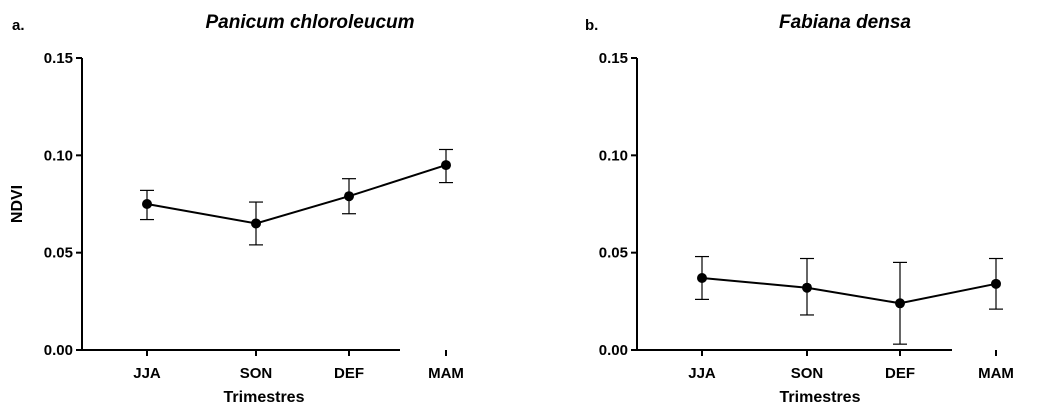 The width and height of the screenshot is (1057, 409). Describe the element at coordinates (845, 22) in the screenshot. I see `chart-title: Fabiana densa` at that location.